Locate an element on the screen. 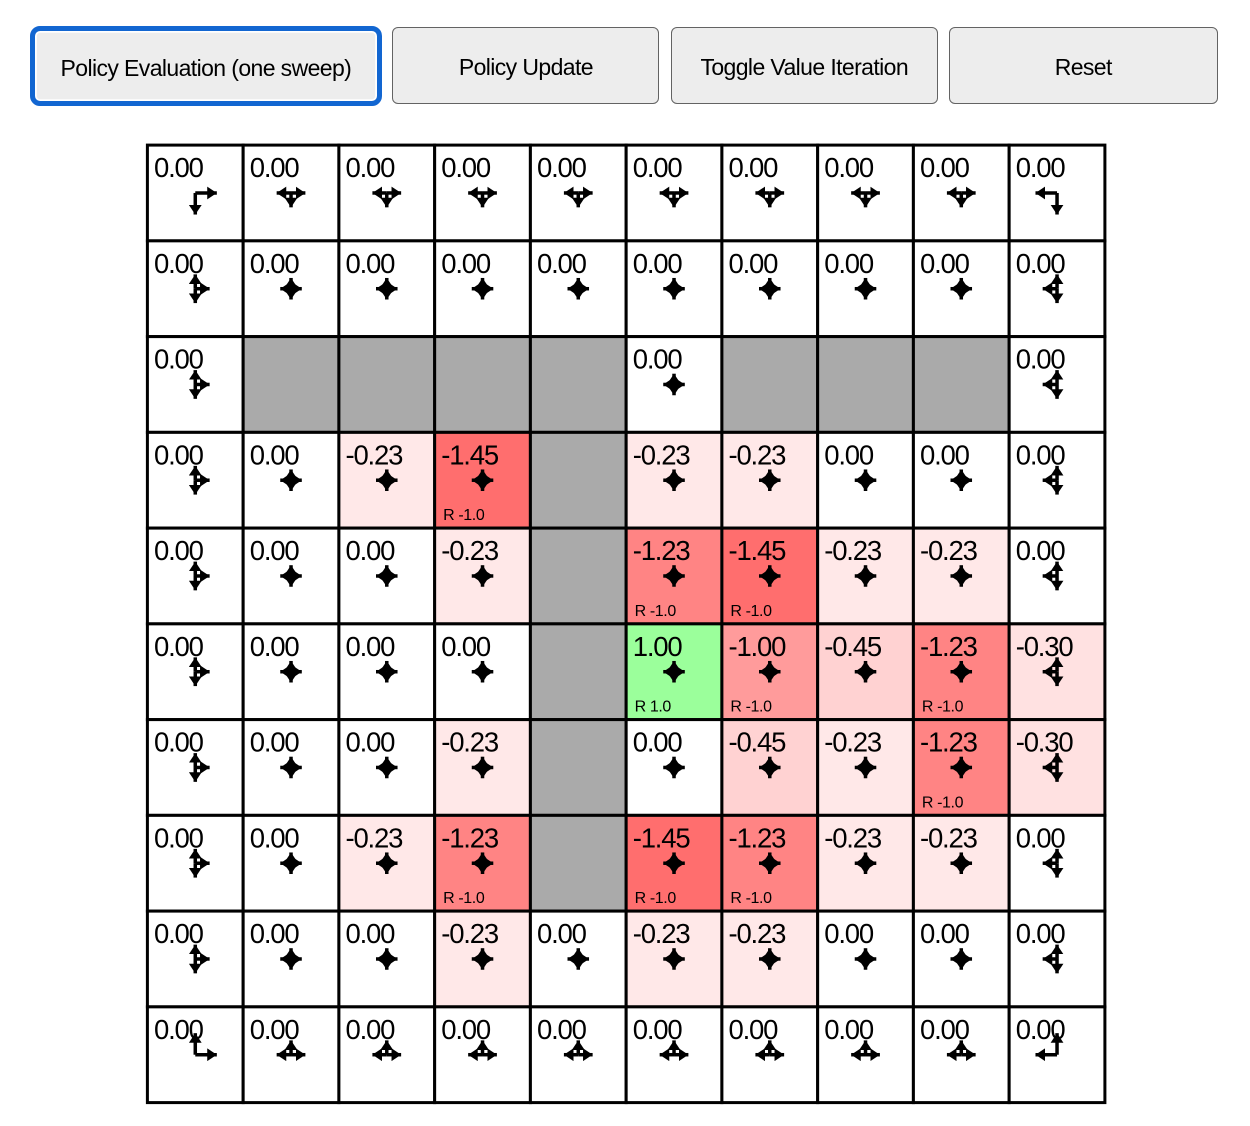 This screenshot has height=1126, width=1250. svg-text: 1.00 is located at coordinates (658, 646).